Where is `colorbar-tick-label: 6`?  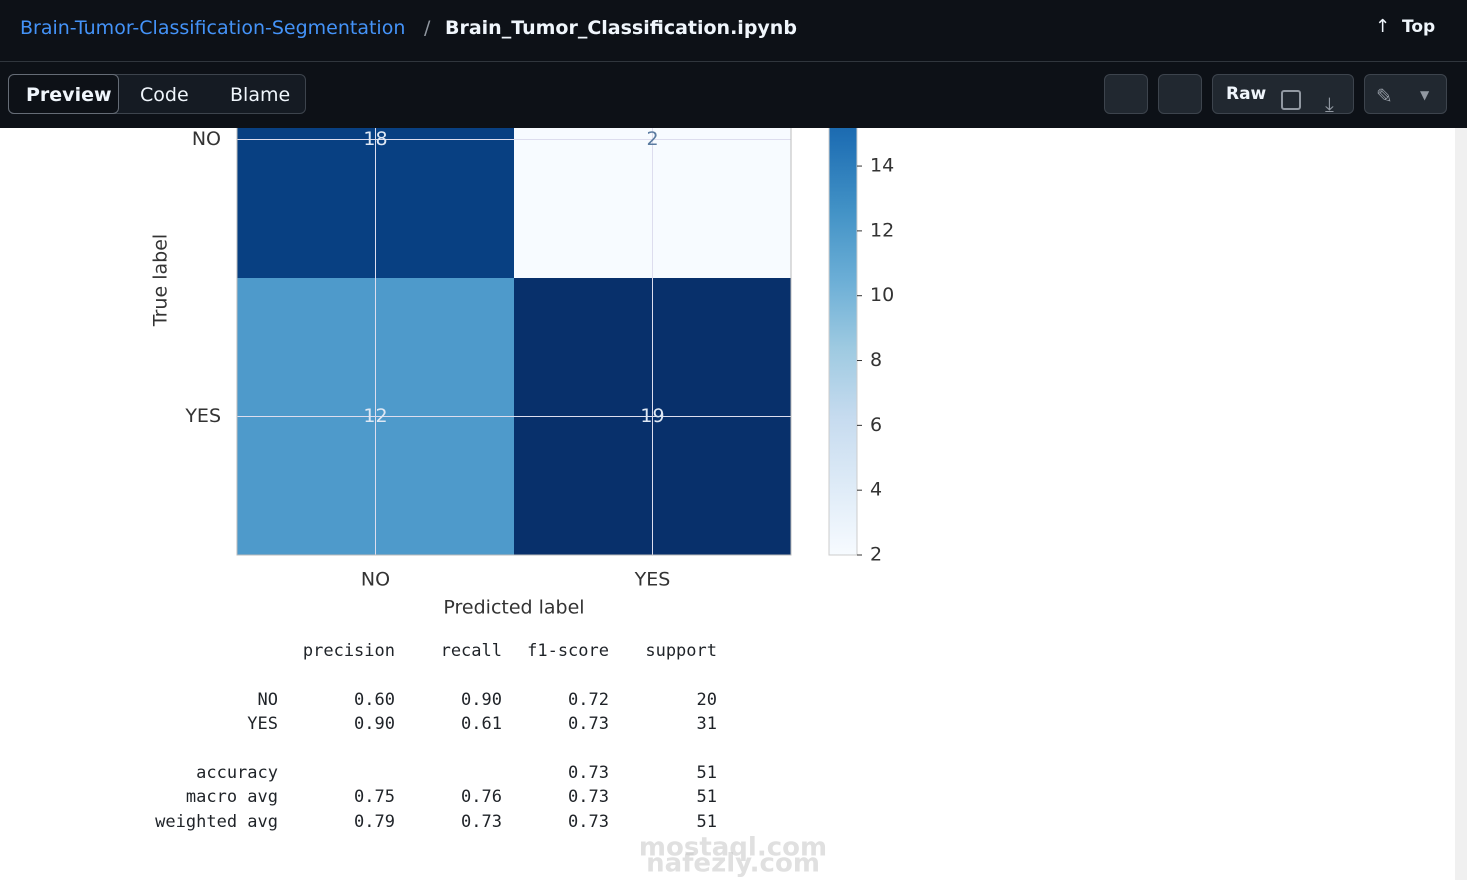
colorbar-tick-label: 6 is located at coordinates (876, 425).